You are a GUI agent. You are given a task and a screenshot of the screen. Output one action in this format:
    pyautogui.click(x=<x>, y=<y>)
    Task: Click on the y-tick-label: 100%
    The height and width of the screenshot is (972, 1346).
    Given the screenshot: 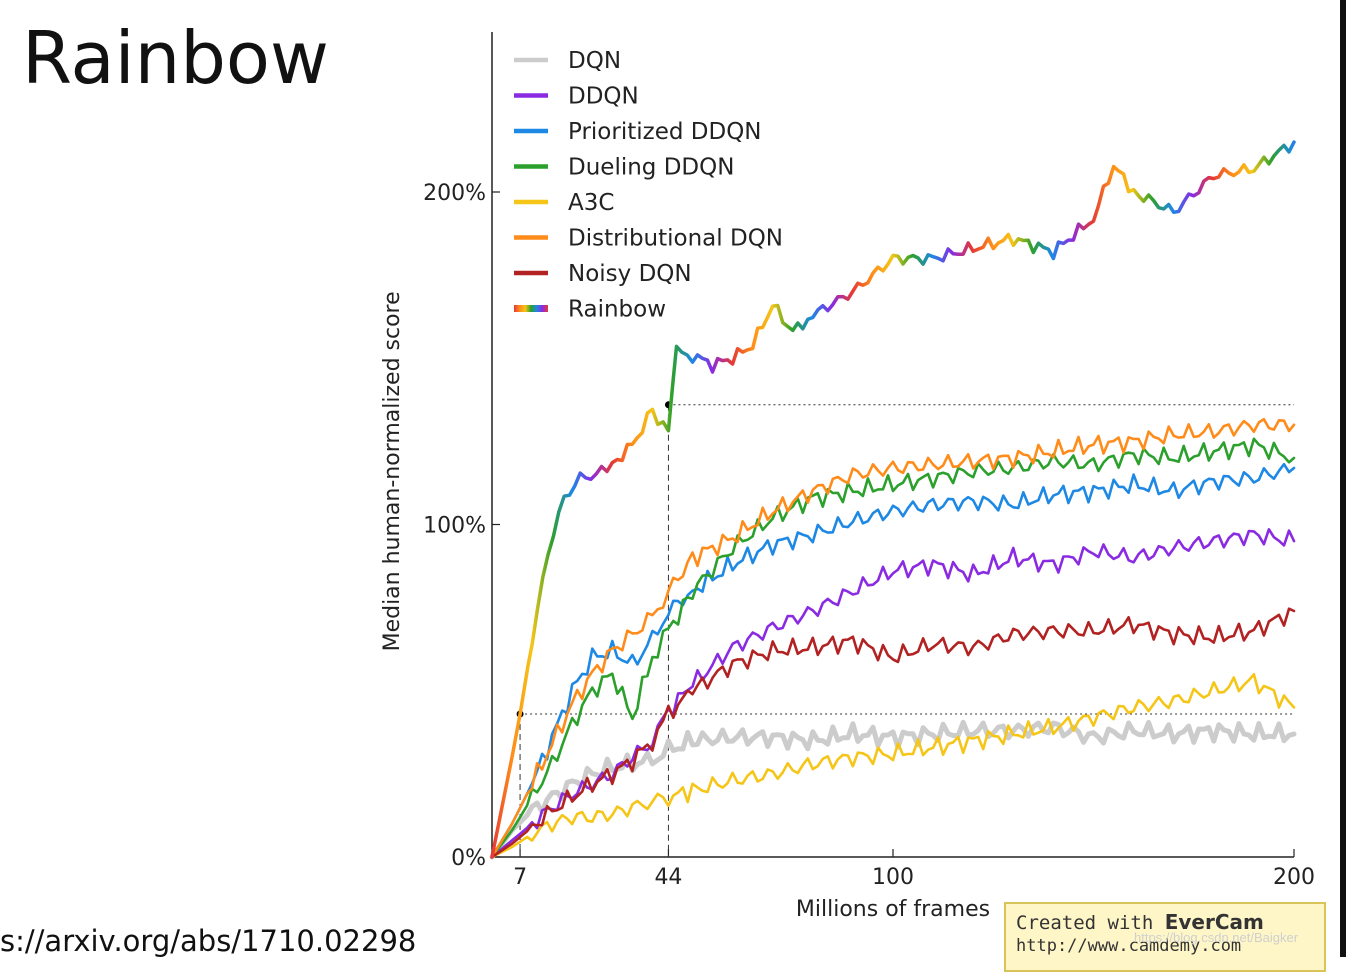 What is the action you would take?
    pyautogui.click(x=454, y=526)
    